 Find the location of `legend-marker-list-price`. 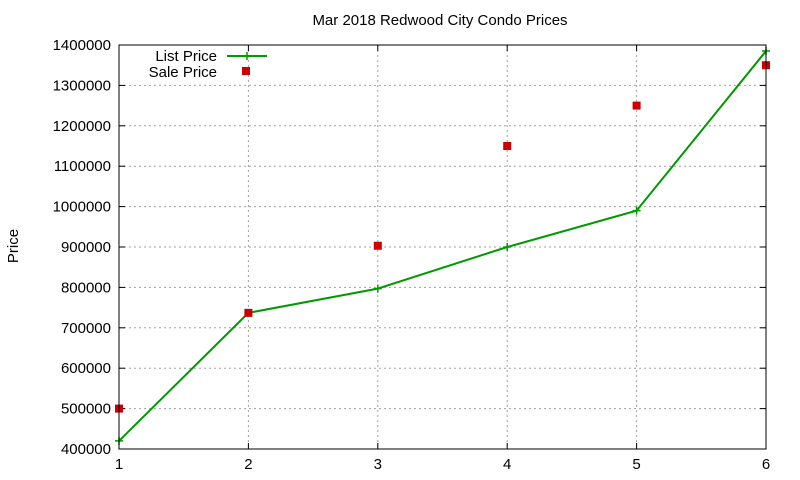

legend-marker-list-price is located at coordinates (247, 56).